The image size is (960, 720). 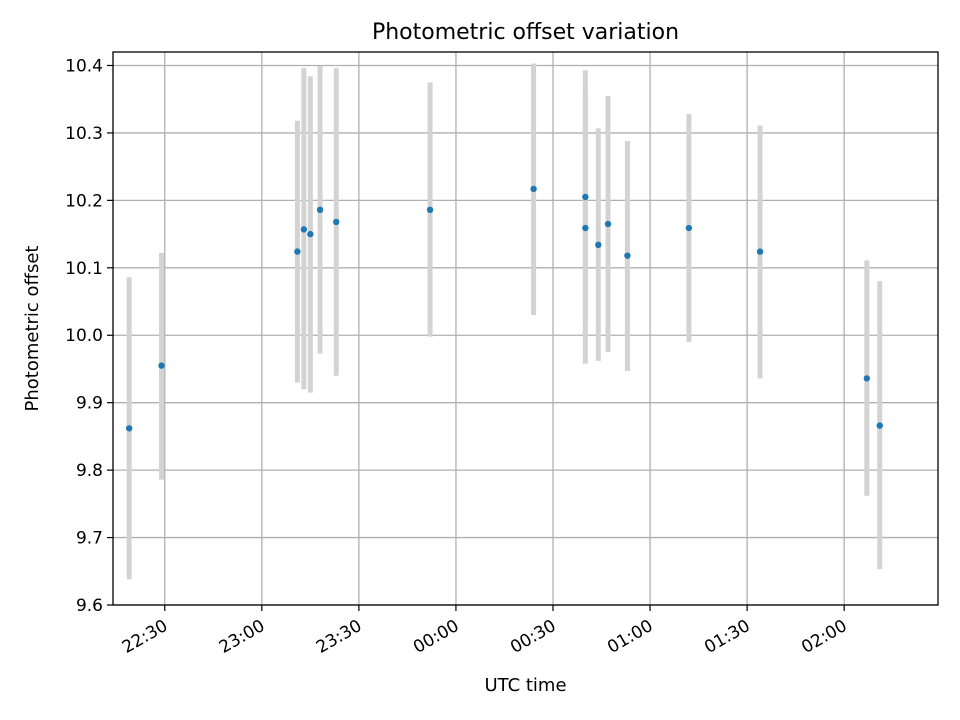 I want to click on y-tick-label: 9.8, so click(x=89, y=471).